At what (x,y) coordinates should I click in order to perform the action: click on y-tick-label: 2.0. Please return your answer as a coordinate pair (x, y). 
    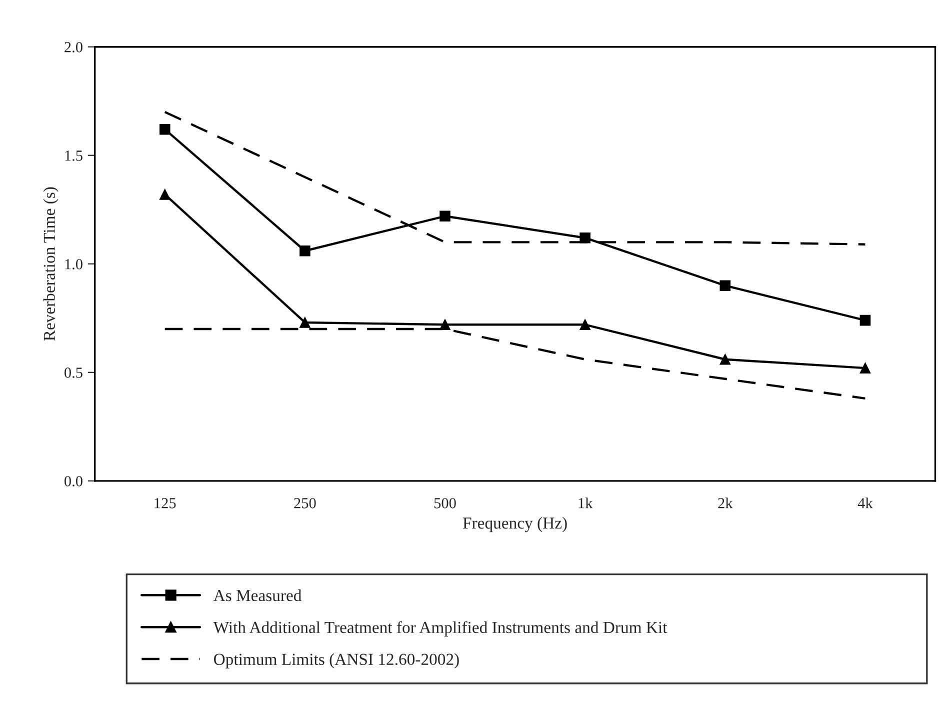
    Looking at the image, I should click on (73, 47).